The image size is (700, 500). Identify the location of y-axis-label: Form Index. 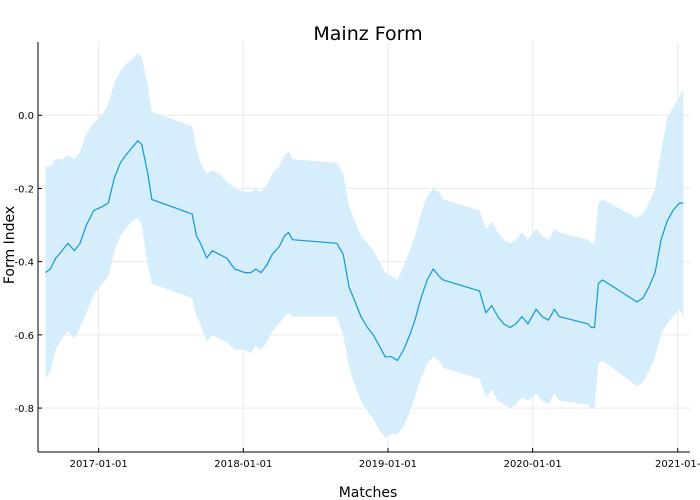
(10, 245).